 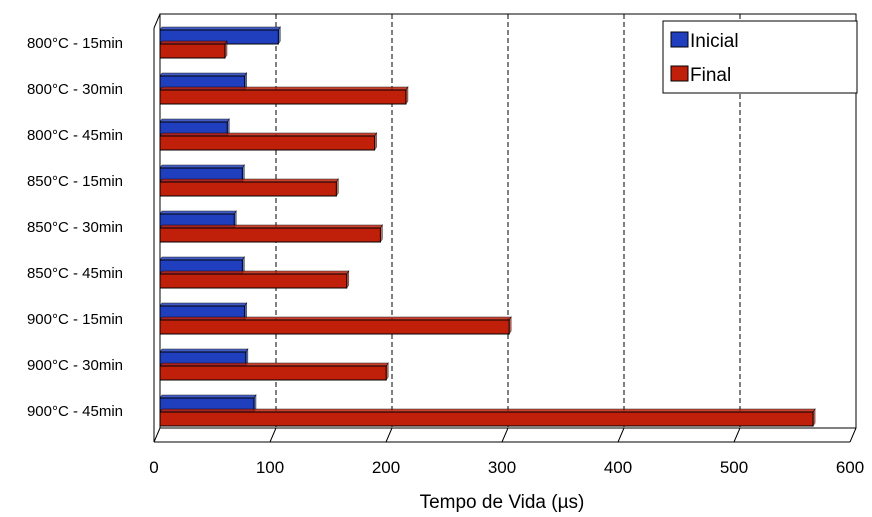 I want to click on x-tick-labels: 0 100 200 300 400 500 600, so click(x=506, y=467).